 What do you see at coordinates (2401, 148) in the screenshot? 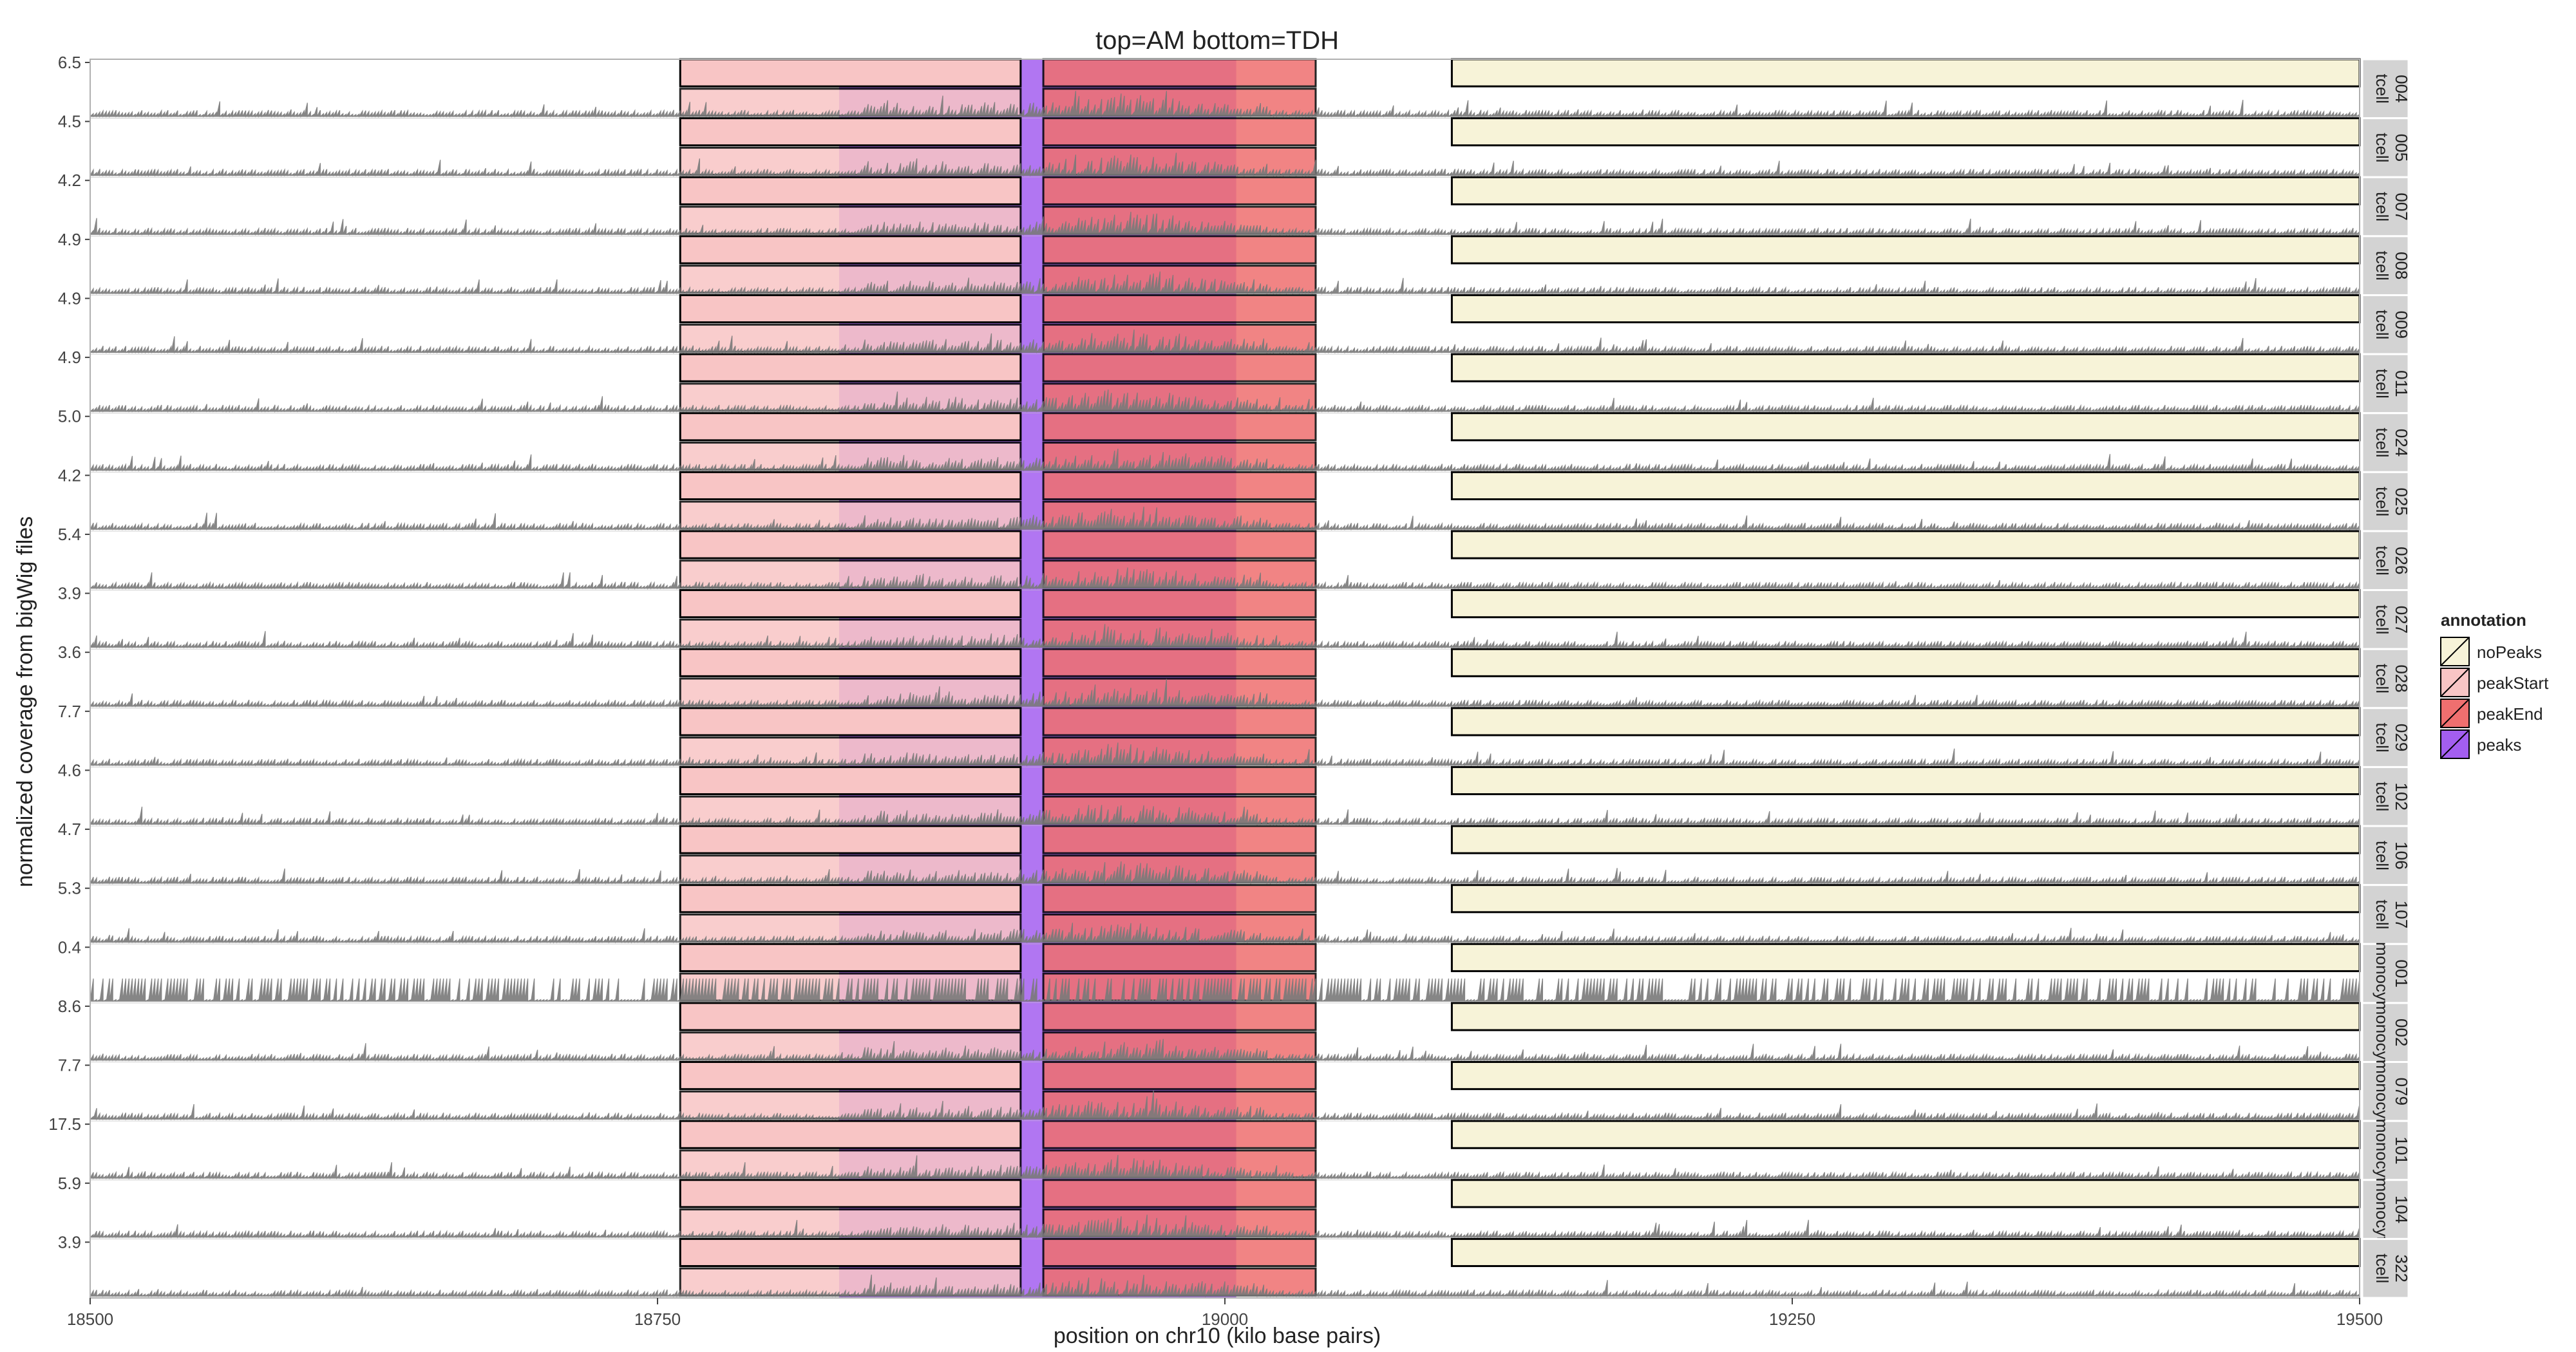
I see `strip-sample-label: 005` at bounding box center [2401, 148].